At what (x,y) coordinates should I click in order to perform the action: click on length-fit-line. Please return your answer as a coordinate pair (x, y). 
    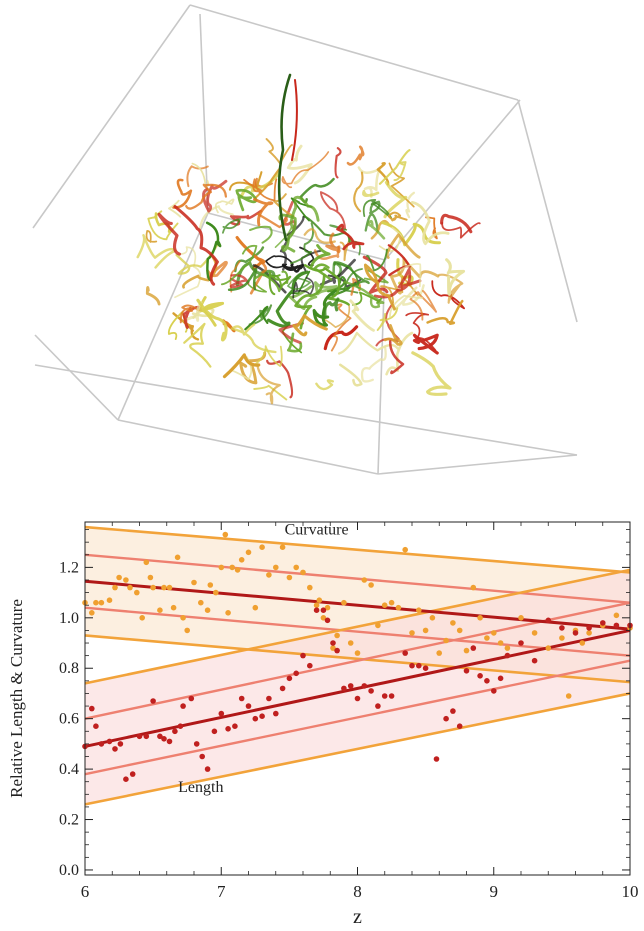
    Looking at the image, I should click on (357, 688).